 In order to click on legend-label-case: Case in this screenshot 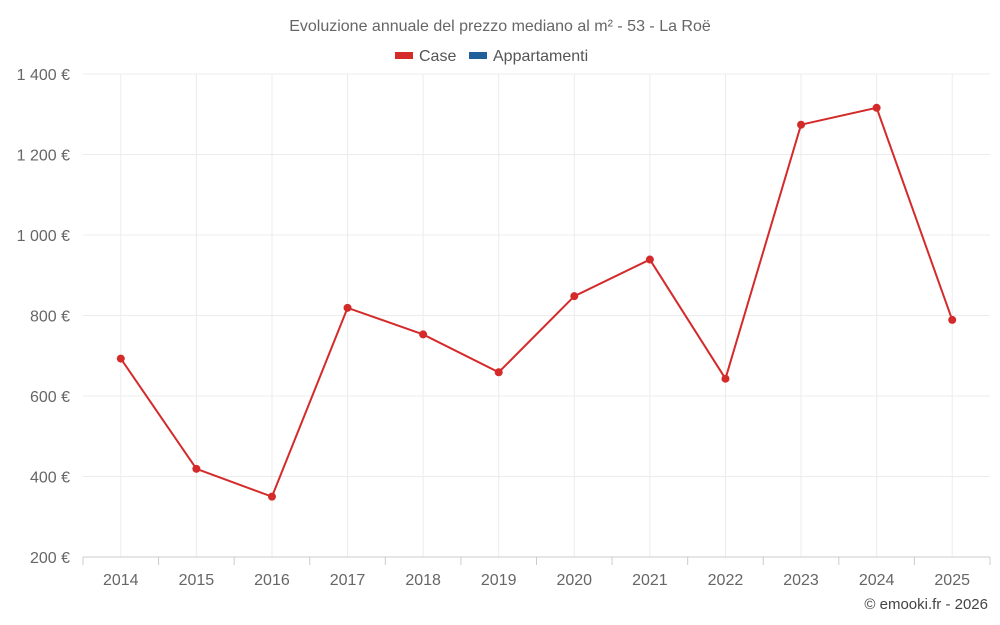, I will do `click(437, 56)`.